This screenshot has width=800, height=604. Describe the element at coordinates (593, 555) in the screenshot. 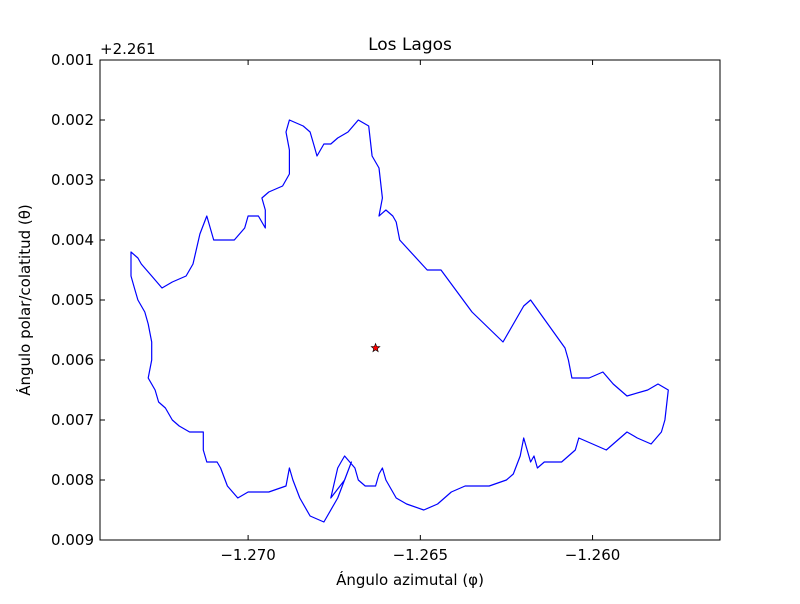

I see `x-tick-label: −1.260` at that location.